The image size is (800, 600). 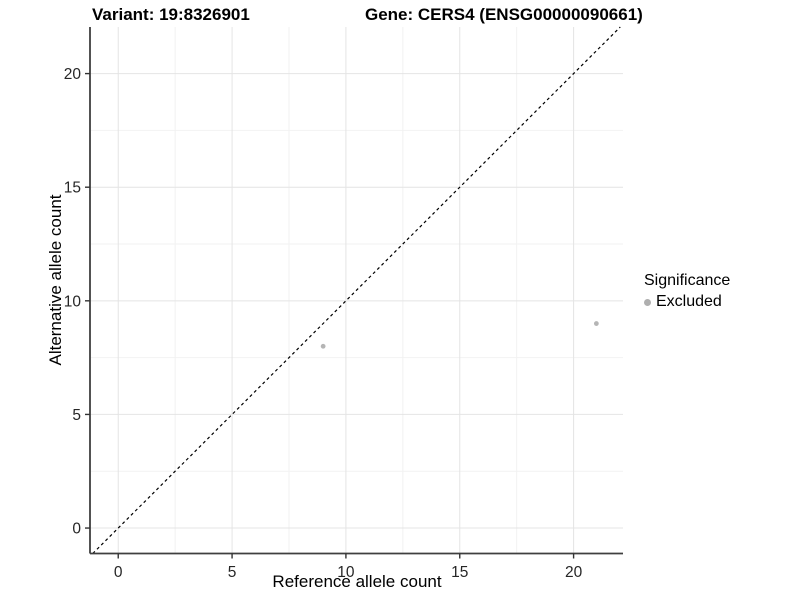 I want to click on plot-title-variant: Variant: 19:8326901, so click(x=171, y=14).